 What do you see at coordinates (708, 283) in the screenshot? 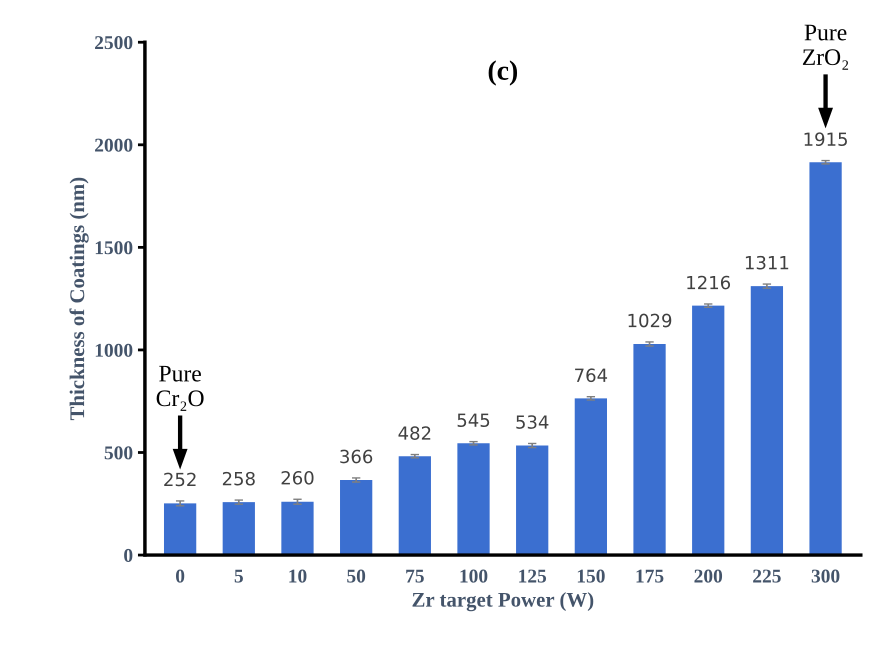
I see `data-label: 1216` at bounding box center [708, 283].